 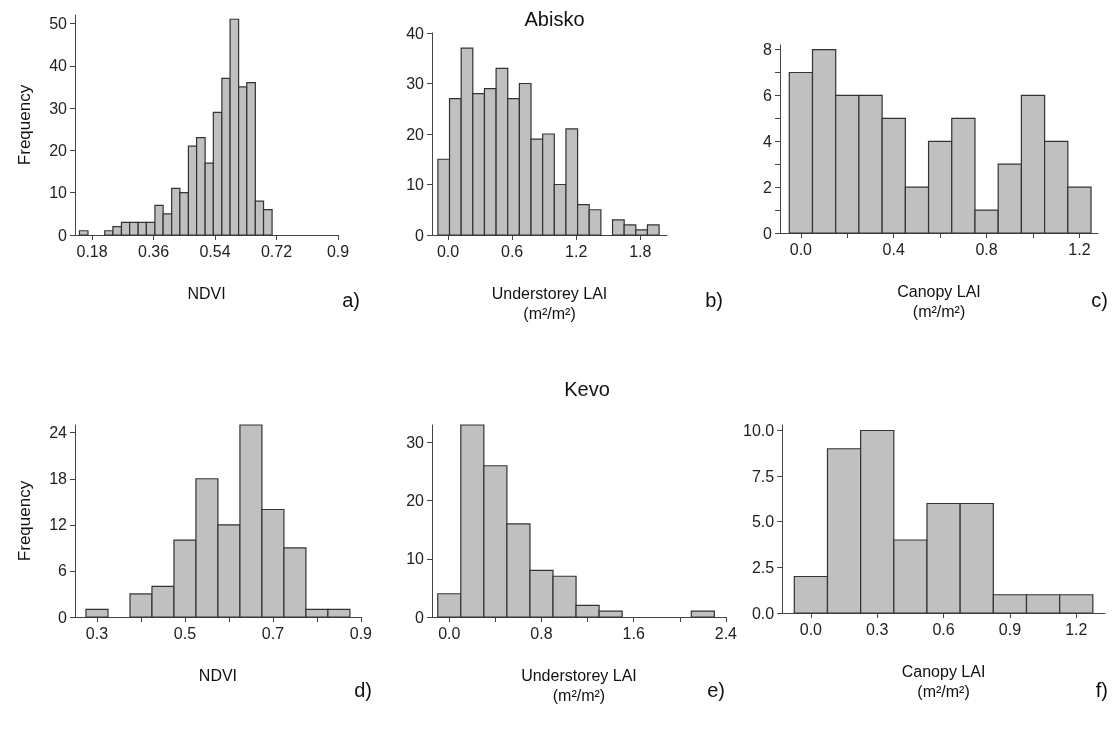 I want to click on x-tick-label: 0.72, so click(x=276, y=251).